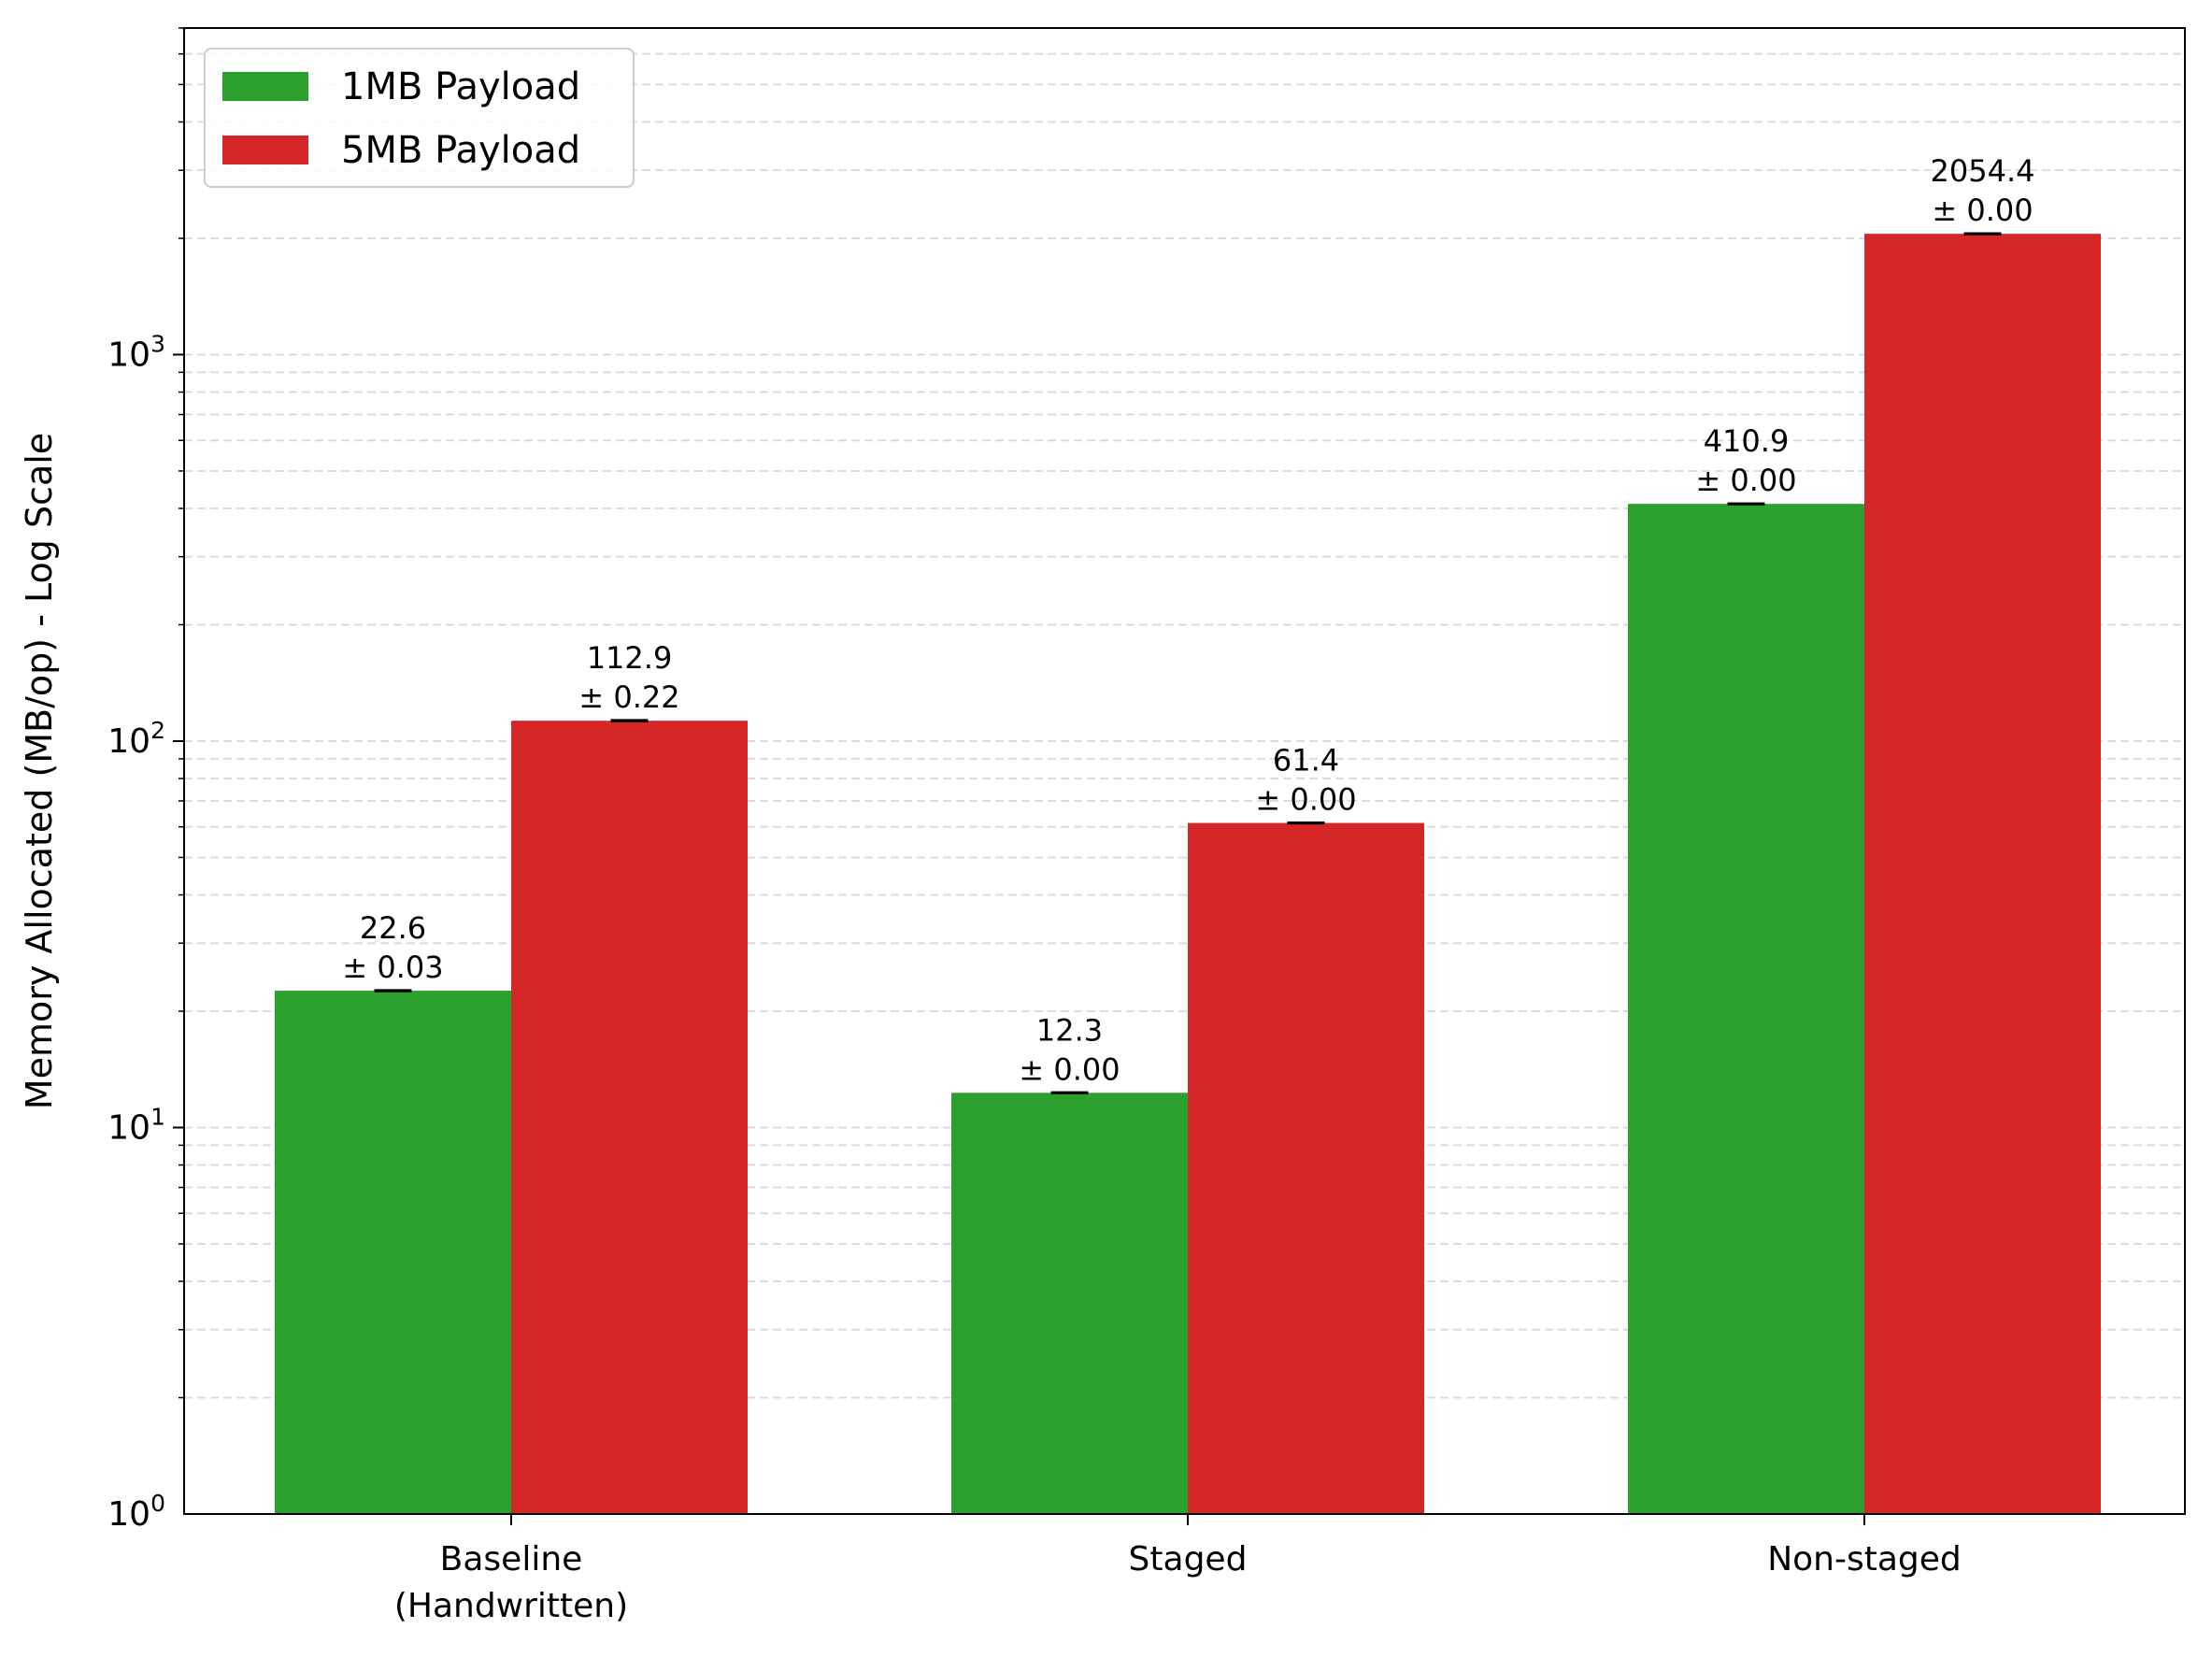 Image resolution: width=2212 pixels, height=1657 pixels. What do you see at coordinates (393, 928) in the screenshot?
I see `value-label: 22.6` at bounding box center [393, 928].